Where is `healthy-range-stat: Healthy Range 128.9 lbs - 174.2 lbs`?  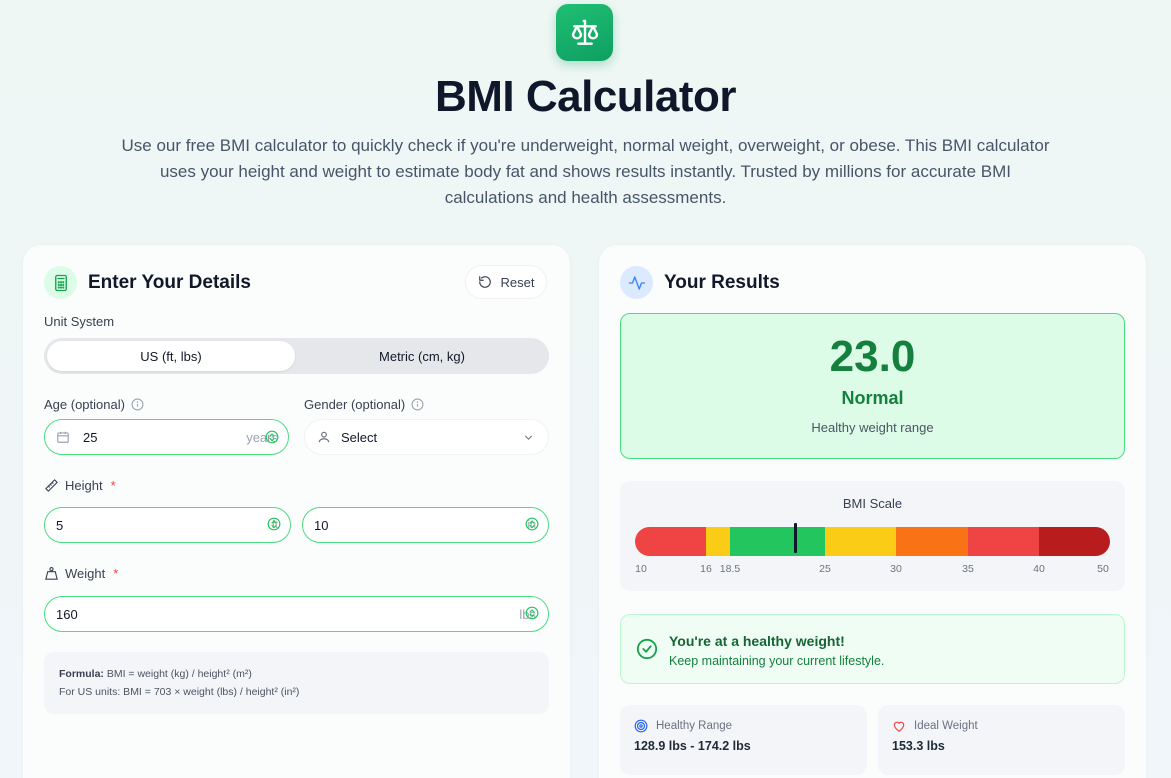 healthy-range-stat: Healthy Range 128.9 lbs - 174.2 lbs is located at coordinates (743, 740).